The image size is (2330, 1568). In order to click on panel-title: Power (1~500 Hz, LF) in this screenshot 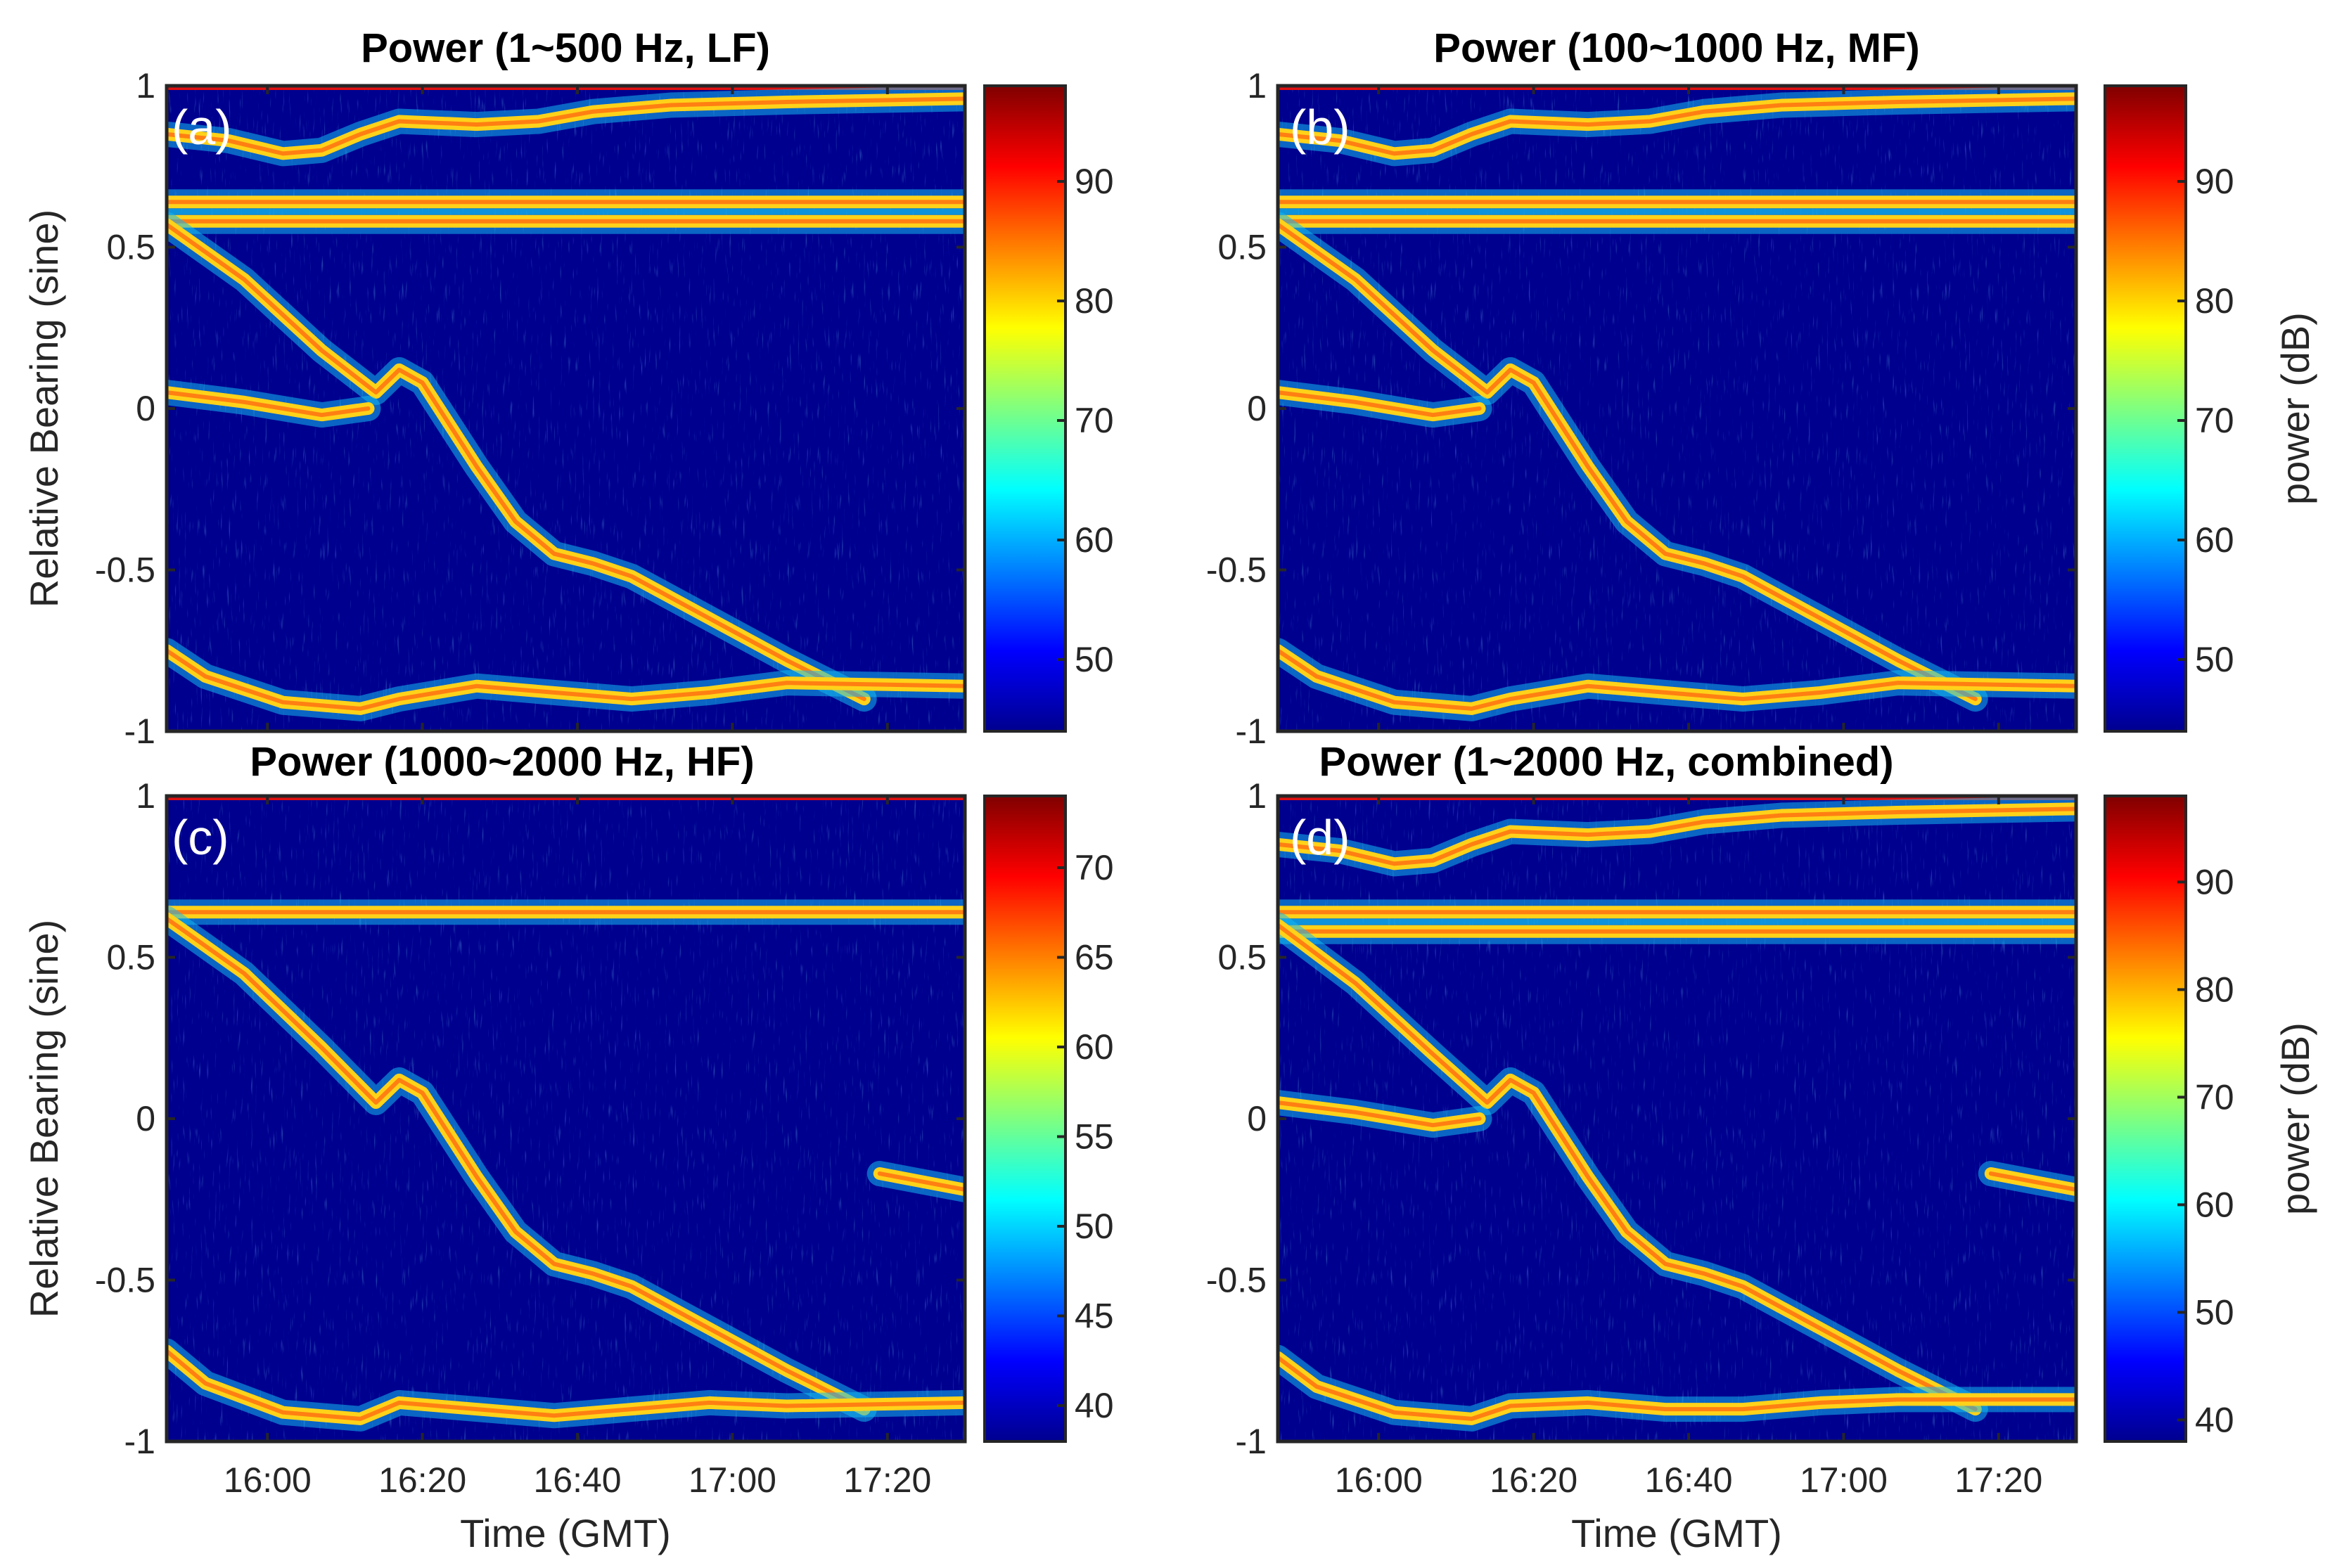, I will do `click(565, 48)`.